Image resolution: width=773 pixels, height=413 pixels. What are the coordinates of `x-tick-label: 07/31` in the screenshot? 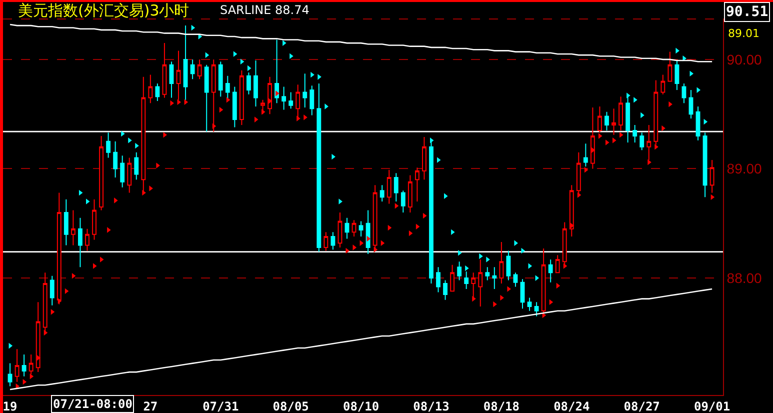 It's located at (220, 406).